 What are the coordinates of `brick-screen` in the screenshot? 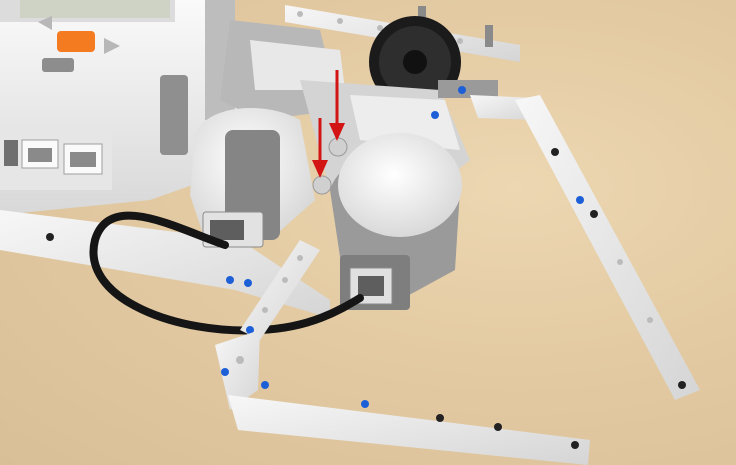 It's located at (95, 9).